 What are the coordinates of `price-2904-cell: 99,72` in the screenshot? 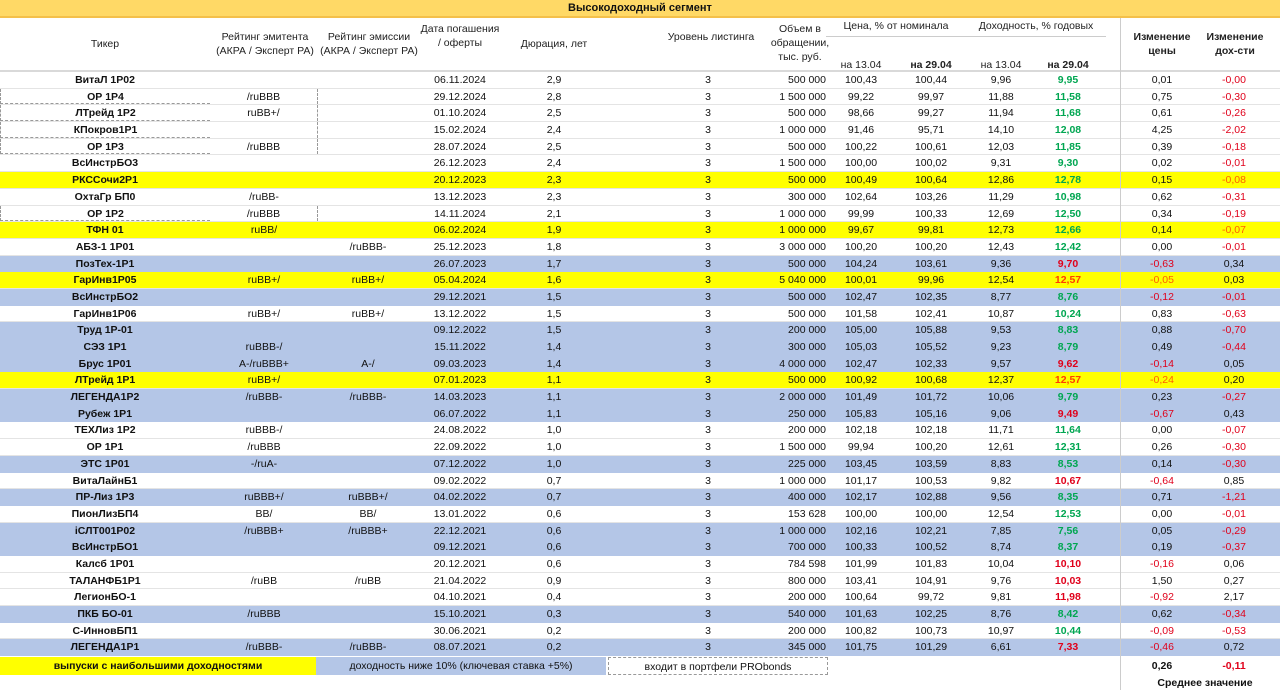 It's located at (931, 597).